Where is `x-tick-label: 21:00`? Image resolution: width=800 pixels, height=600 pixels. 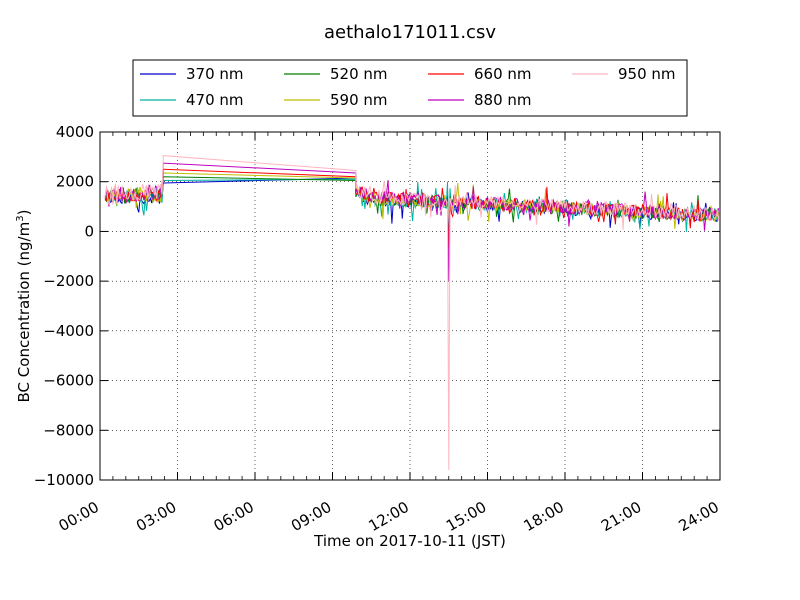 x-tick-label: 21:00 is located at coordinates (621, 516).